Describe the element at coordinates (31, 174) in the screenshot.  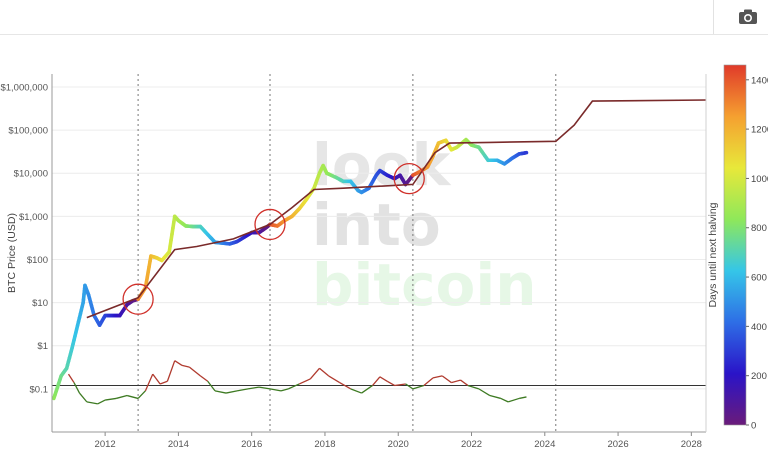
I see `y-tick-label: $10,000` at that location.